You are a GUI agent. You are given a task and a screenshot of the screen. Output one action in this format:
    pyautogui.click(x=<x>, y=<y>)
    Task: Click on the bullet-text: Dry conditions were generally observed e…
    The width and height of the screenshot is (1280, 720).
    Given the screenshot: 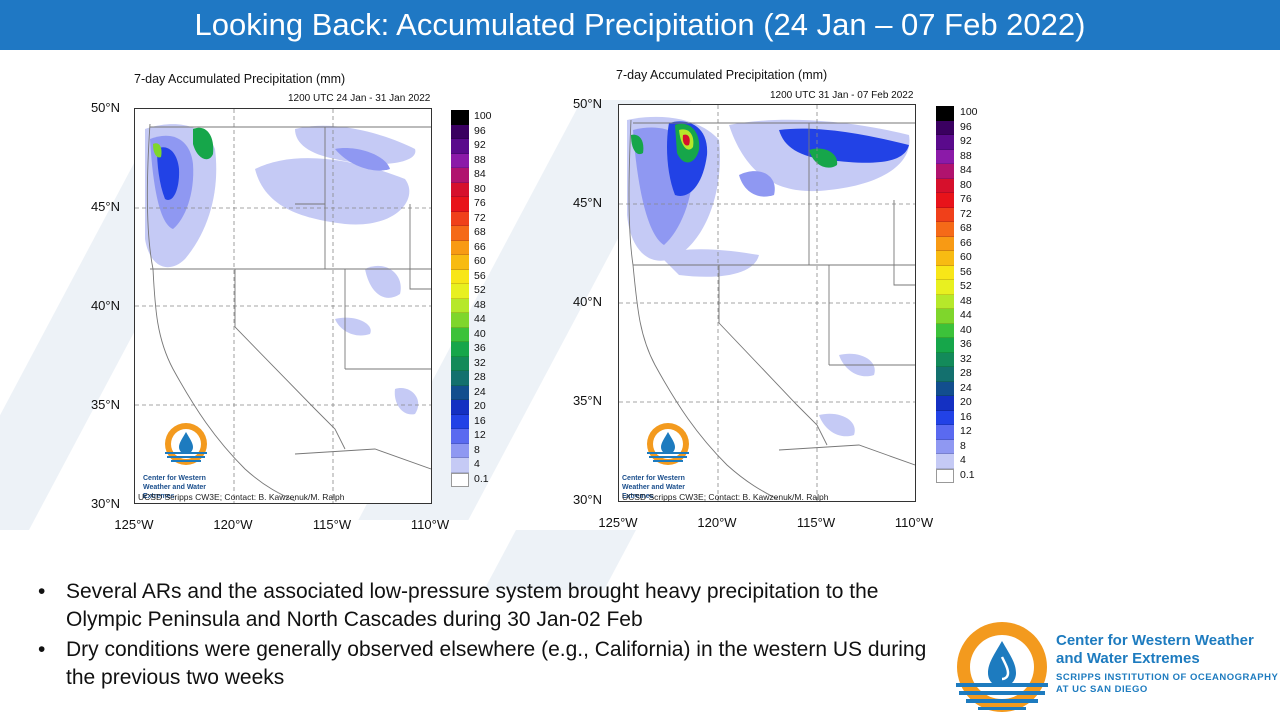 What is the action you would take?
    pyautogui.click(x=496, y=663)
    